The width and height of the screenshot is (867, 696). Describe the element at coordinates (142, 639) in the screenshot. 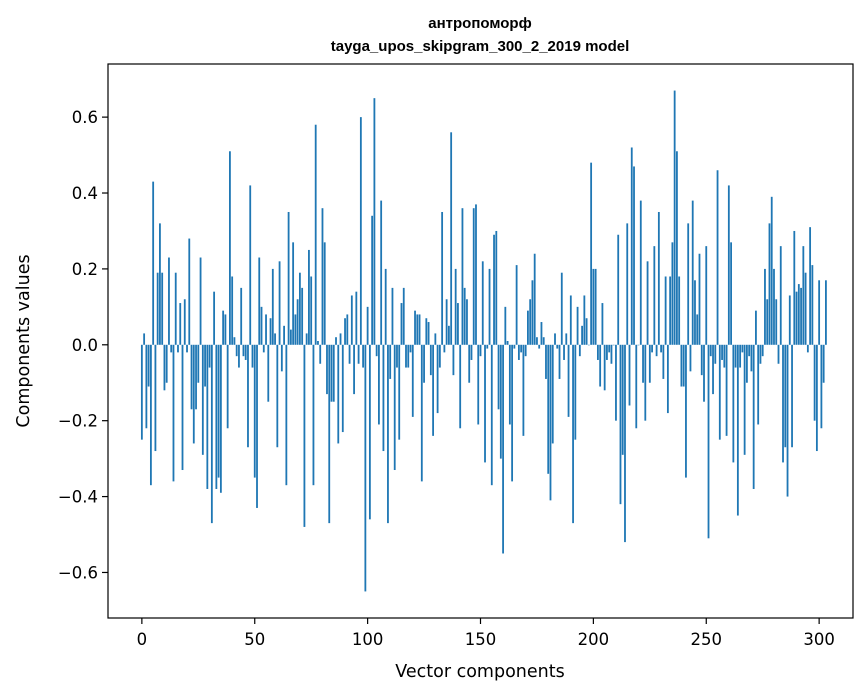

I see `x-tick-label: 0` at that location.